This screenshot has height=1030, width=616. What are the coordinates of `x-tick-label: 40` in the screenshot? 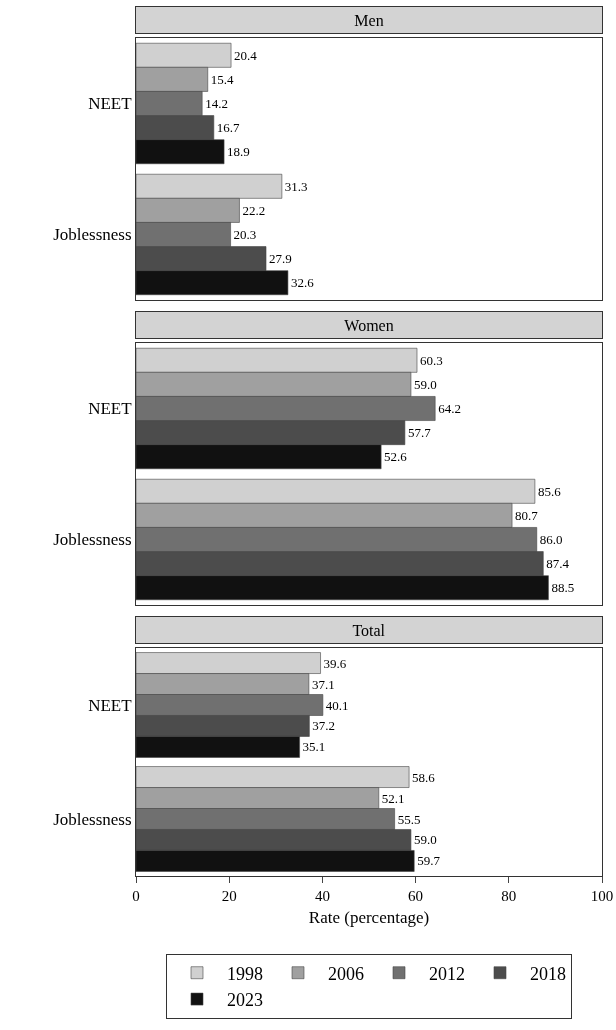 It's located at (322, 896).